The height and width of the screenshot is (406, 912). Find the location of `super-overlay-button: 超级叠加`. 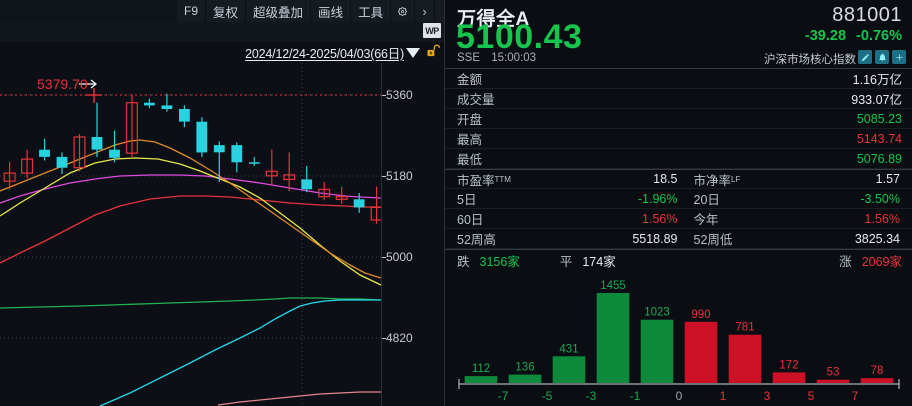

super-overlay-button: 超级叠加 is located at coordinates (279, 11).